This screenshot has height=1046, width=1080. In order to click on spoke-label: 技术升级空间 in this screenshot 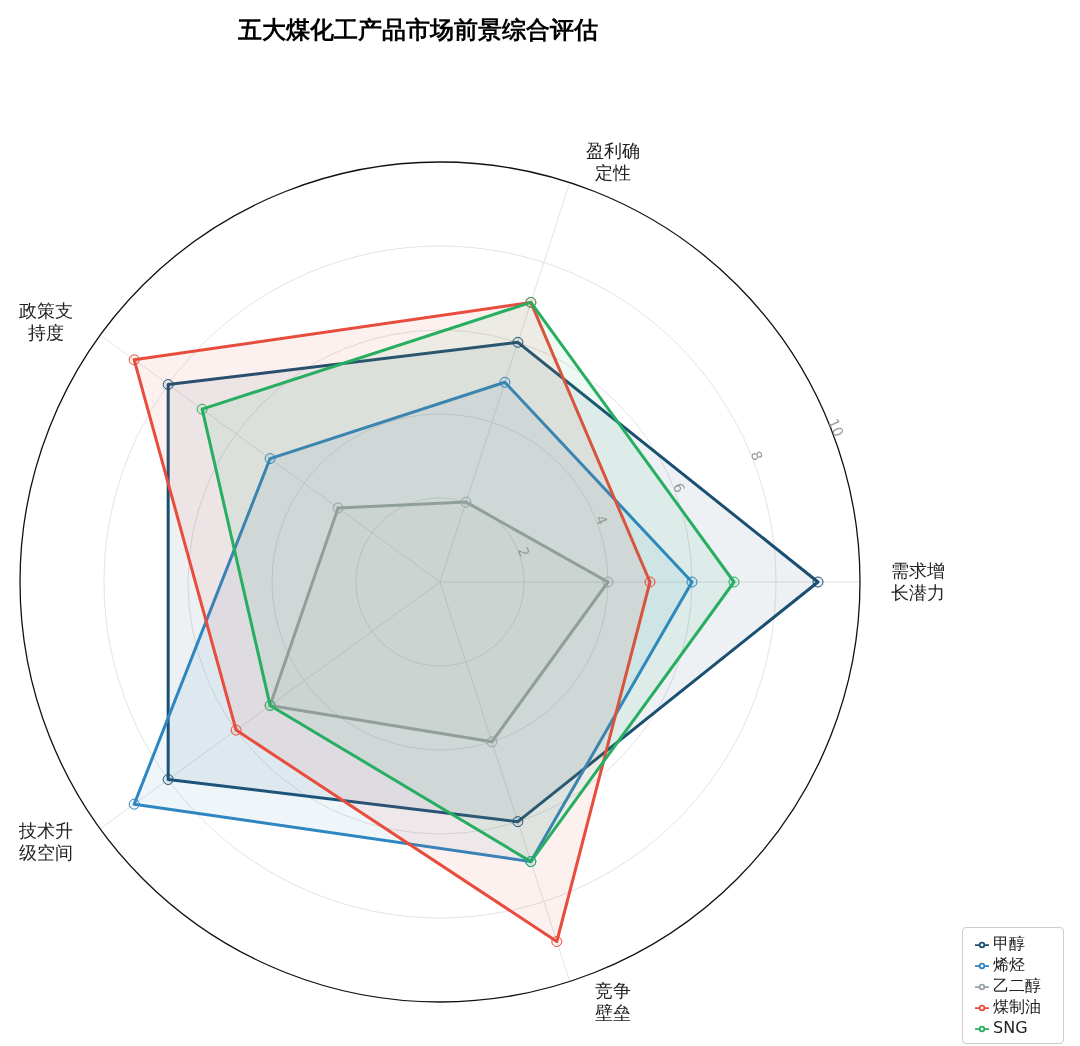, I will do `click(46, 841)`.